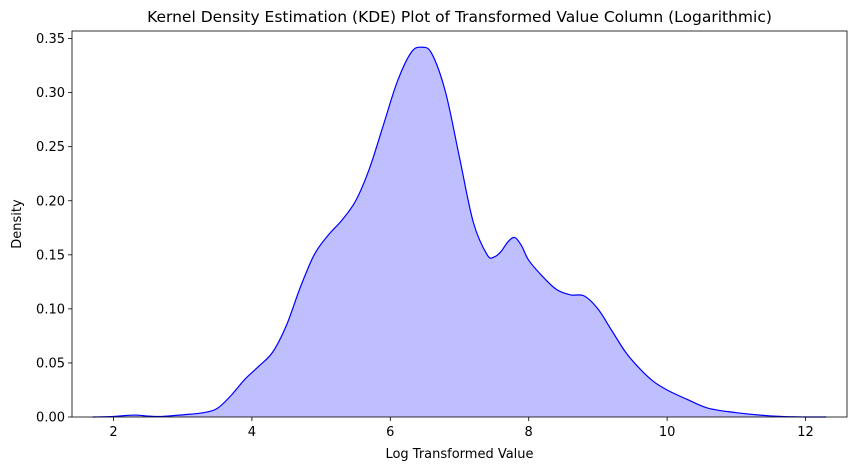 The width and height of the screenshot is (855, 470). Describe the element at coordinates (50, 147) in the screenshot. I see `y-tick-label: 0.25` at that location.